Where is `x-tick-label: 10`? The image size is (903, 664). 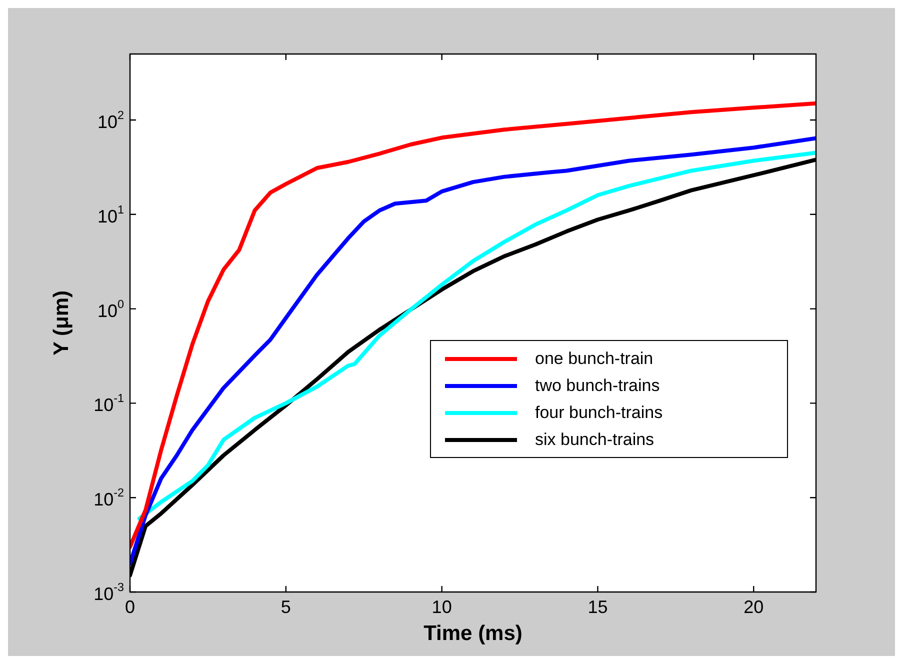 x-tick-label: 10 is located at coordinates (442, 606).